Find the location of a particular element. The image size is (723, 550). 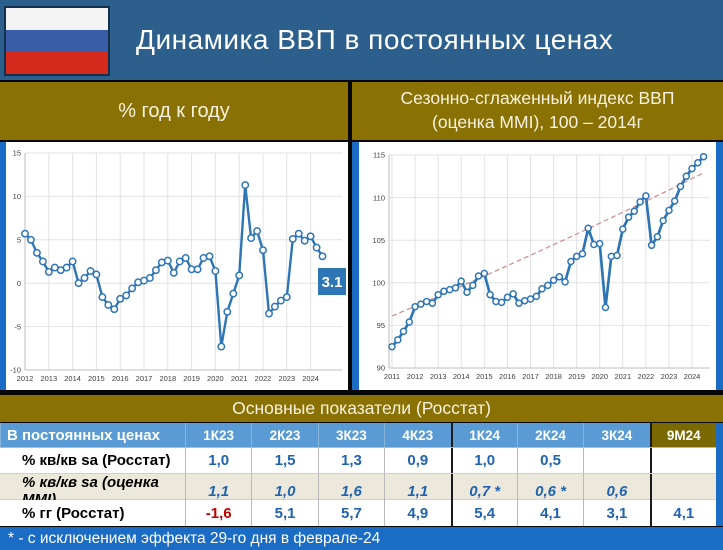

value-cell: 0,6 is located at coordinates (616, 491).